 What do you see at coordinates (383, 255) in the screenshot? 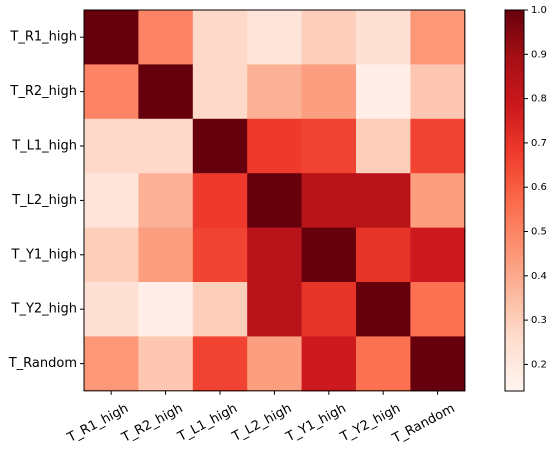
I see `heatmap-cell-r4-c5` at bounding box center [383, 255].